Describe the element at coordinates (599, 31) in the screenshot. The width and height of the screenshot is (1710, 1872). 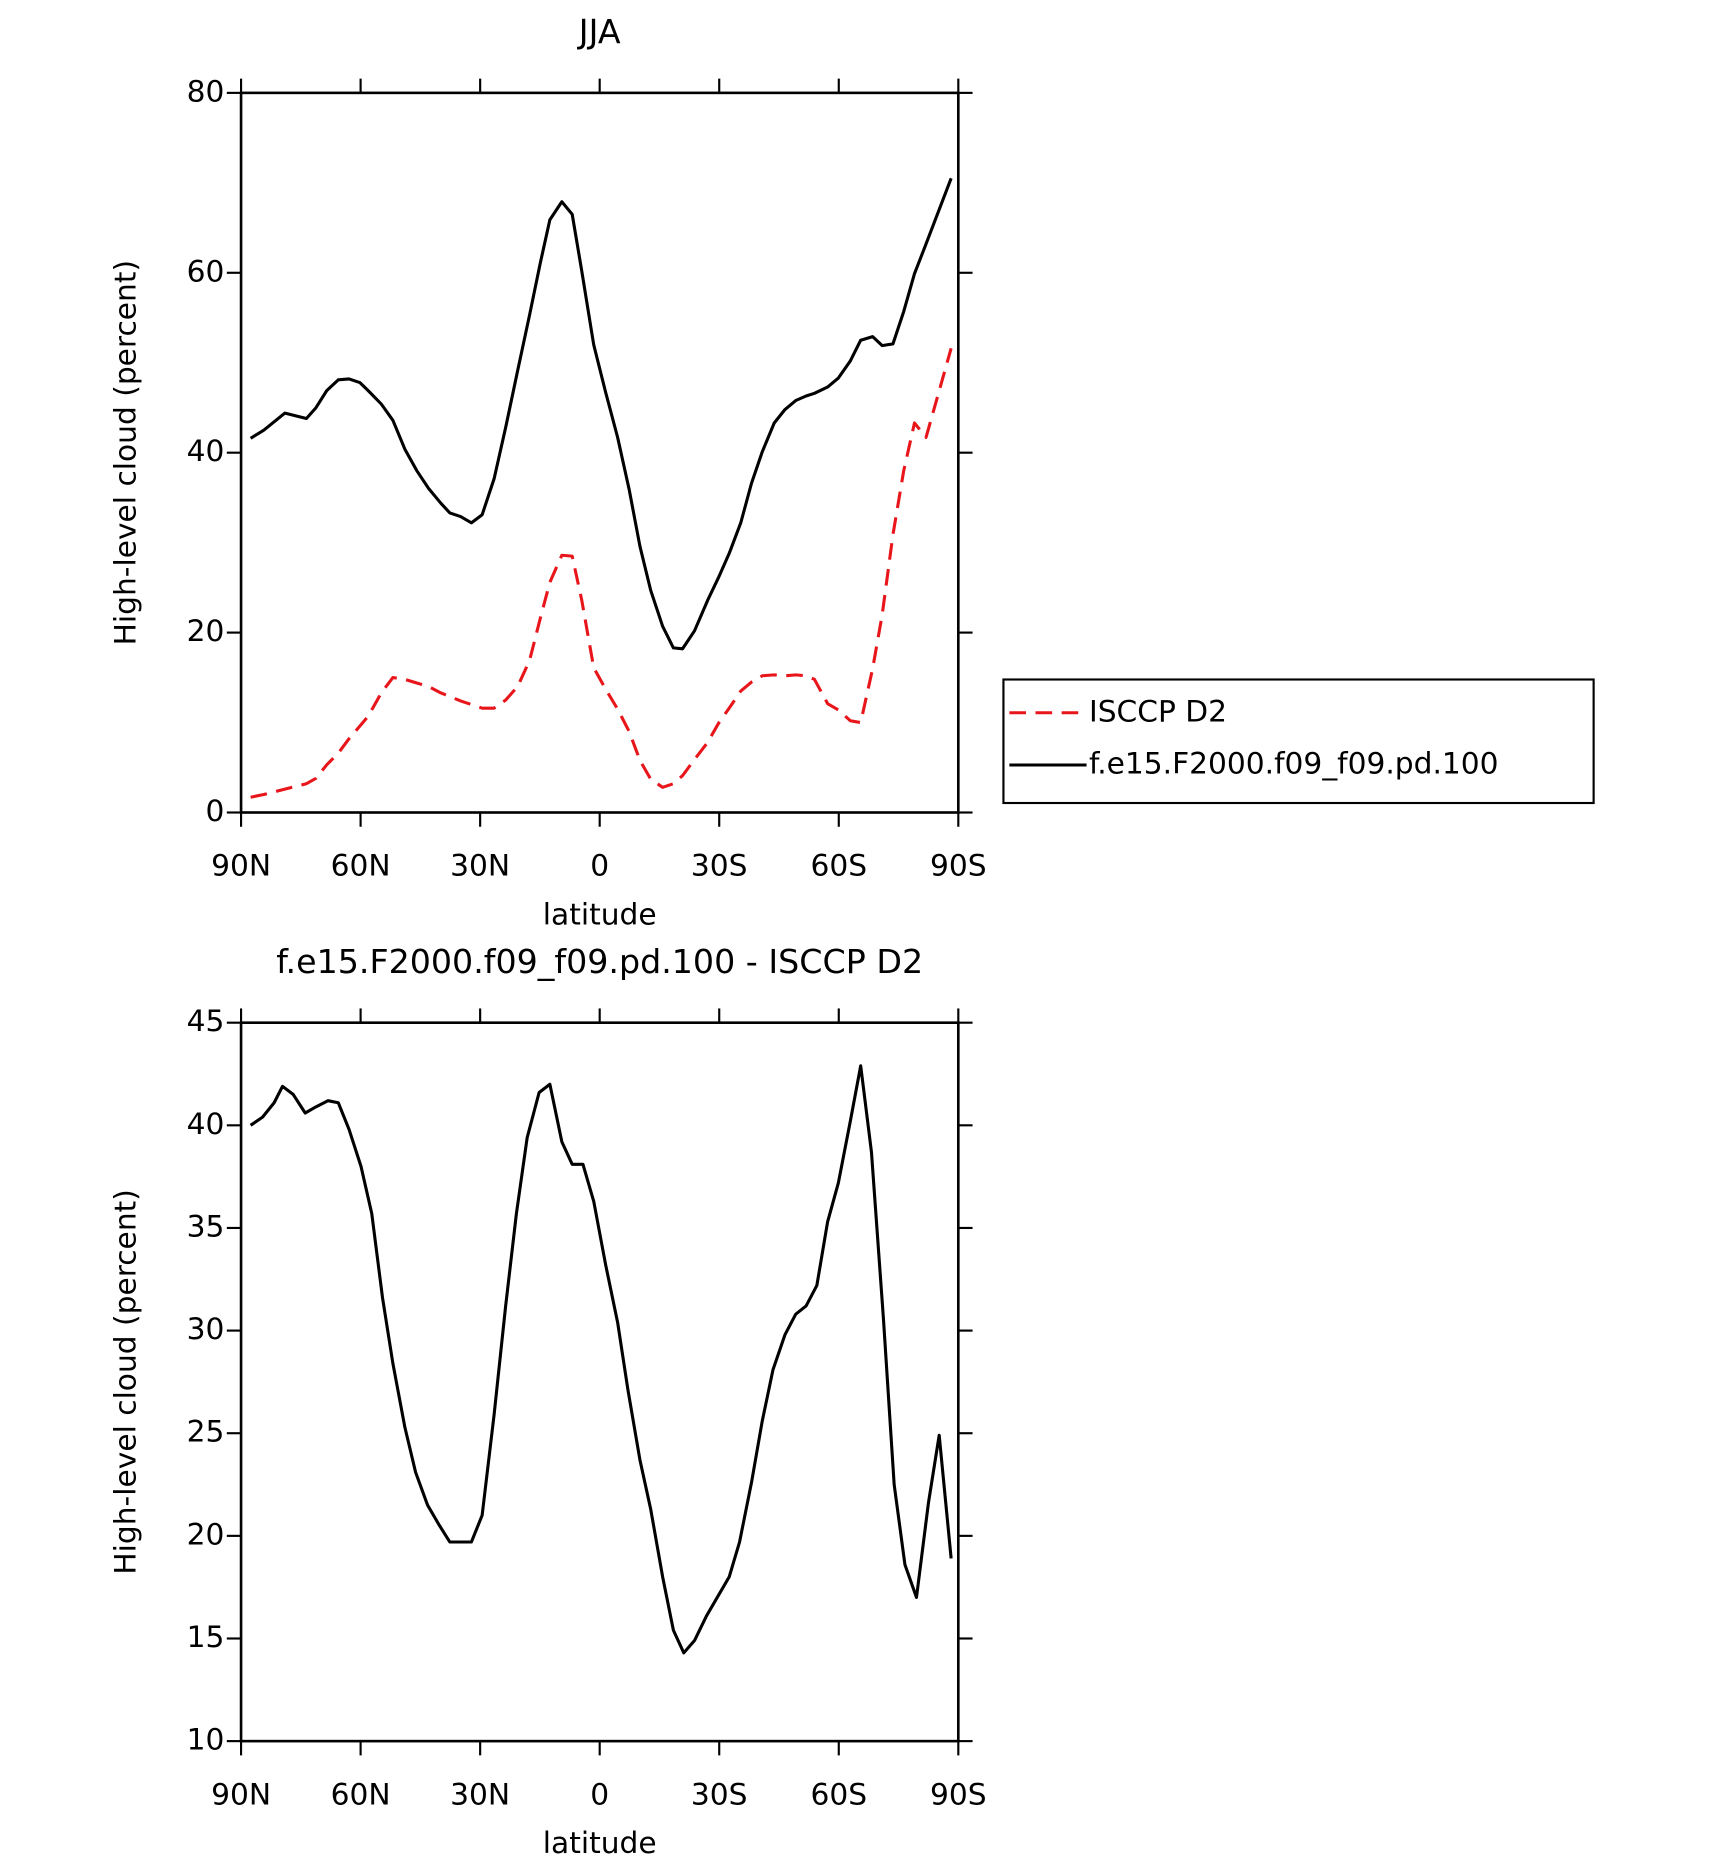
I see `chart-title: JJA` at that location.